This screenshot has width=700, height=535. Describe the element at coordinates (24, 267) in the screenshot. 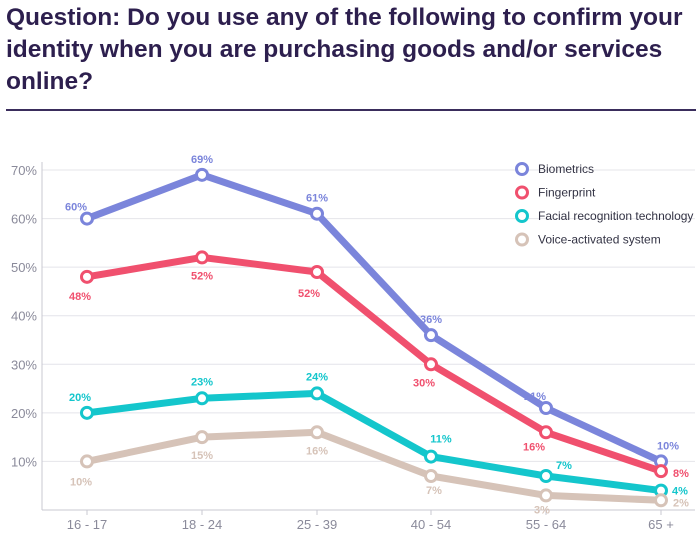

I see `y-tick-label: 50%` at that location.